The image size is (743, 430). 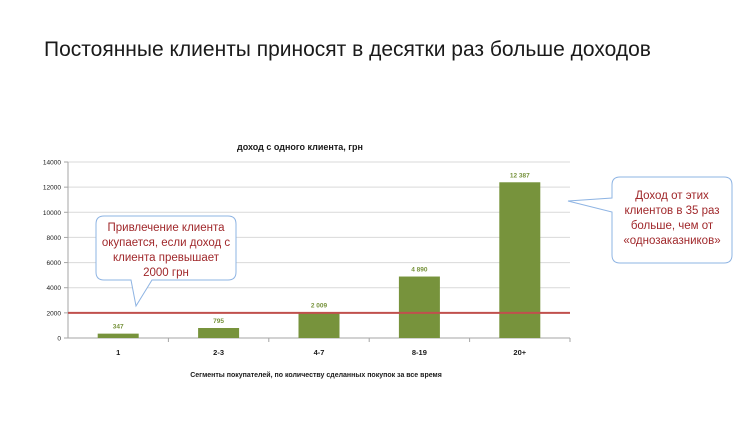 What do you see at coordinates (218, 321) in the screenshot?
I see `bar-value-label: 795` at bounding box center [218, 321].